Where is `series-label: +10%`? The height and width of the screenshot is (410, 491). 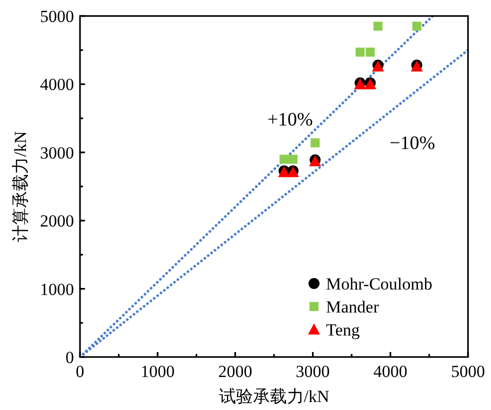
series-label: +10% is located at coordinates (290, 119).